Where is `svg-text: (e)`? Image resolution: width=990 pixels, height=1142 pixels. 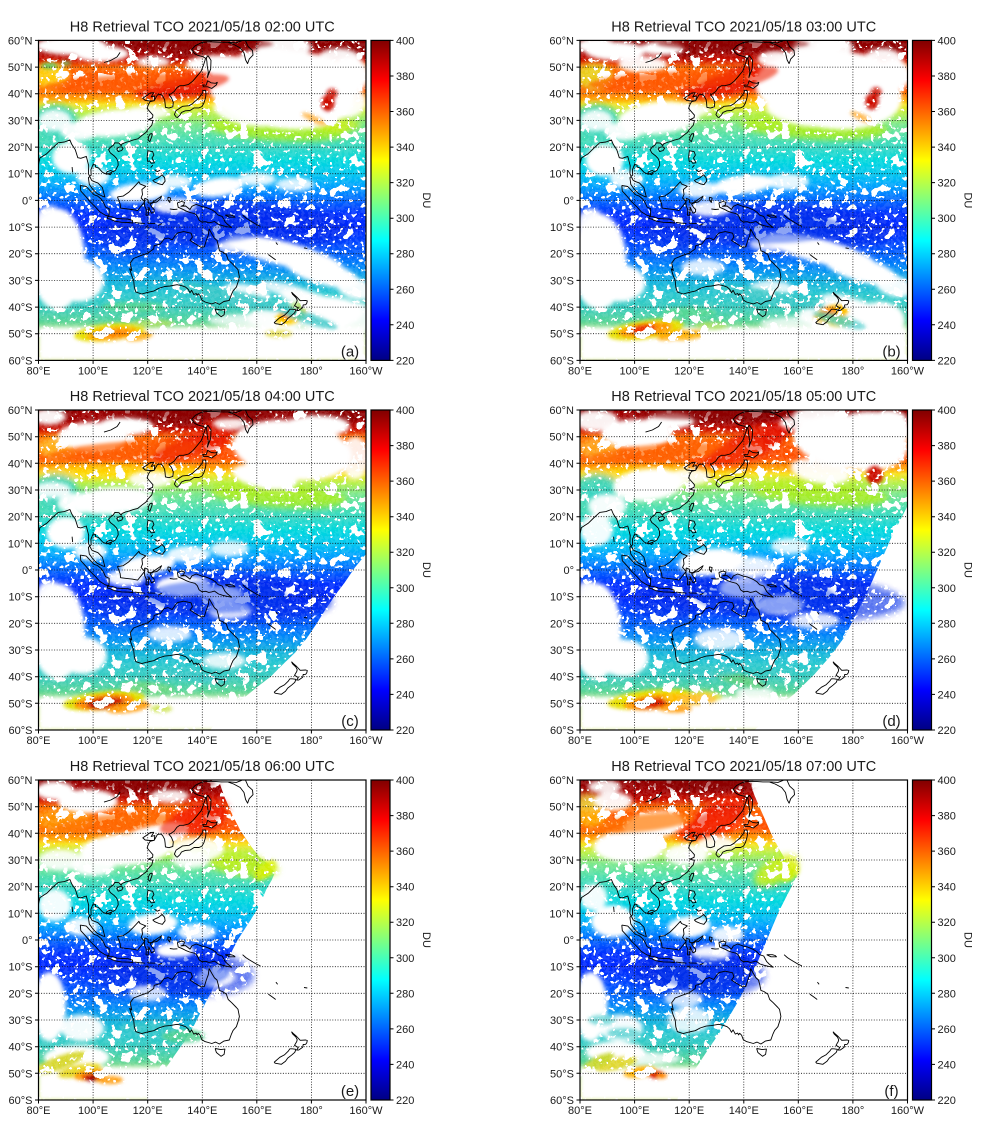
svg-text: (e) is located at coordinates (350, 1091).